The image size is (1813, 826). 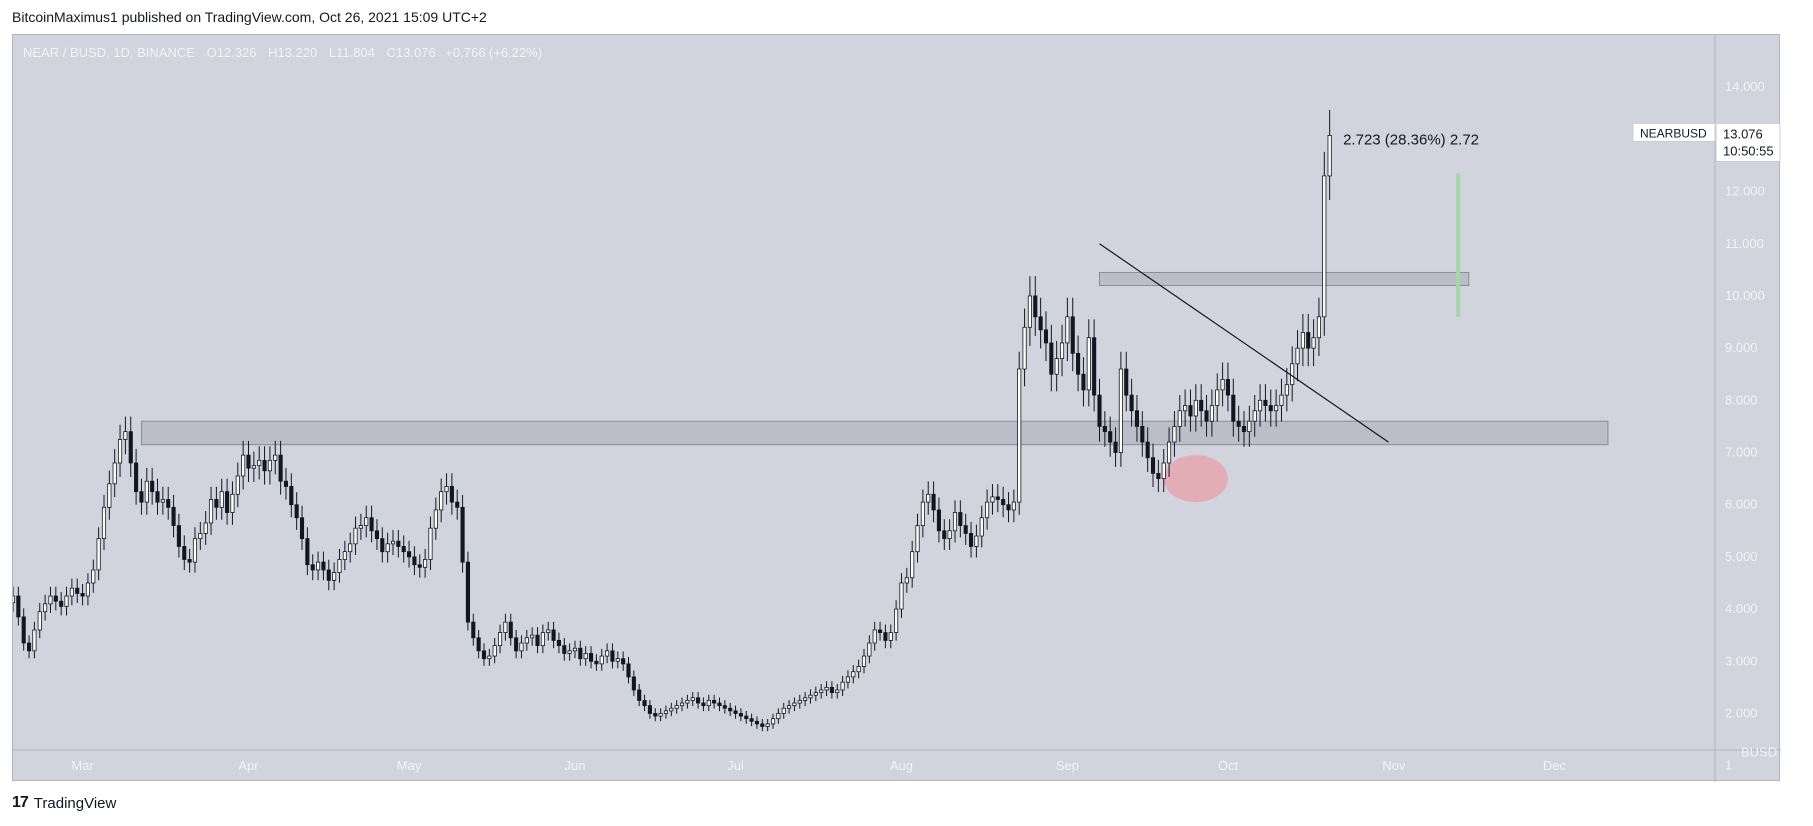 I want to click on descending-trendline, so click(x=1244, y=343).